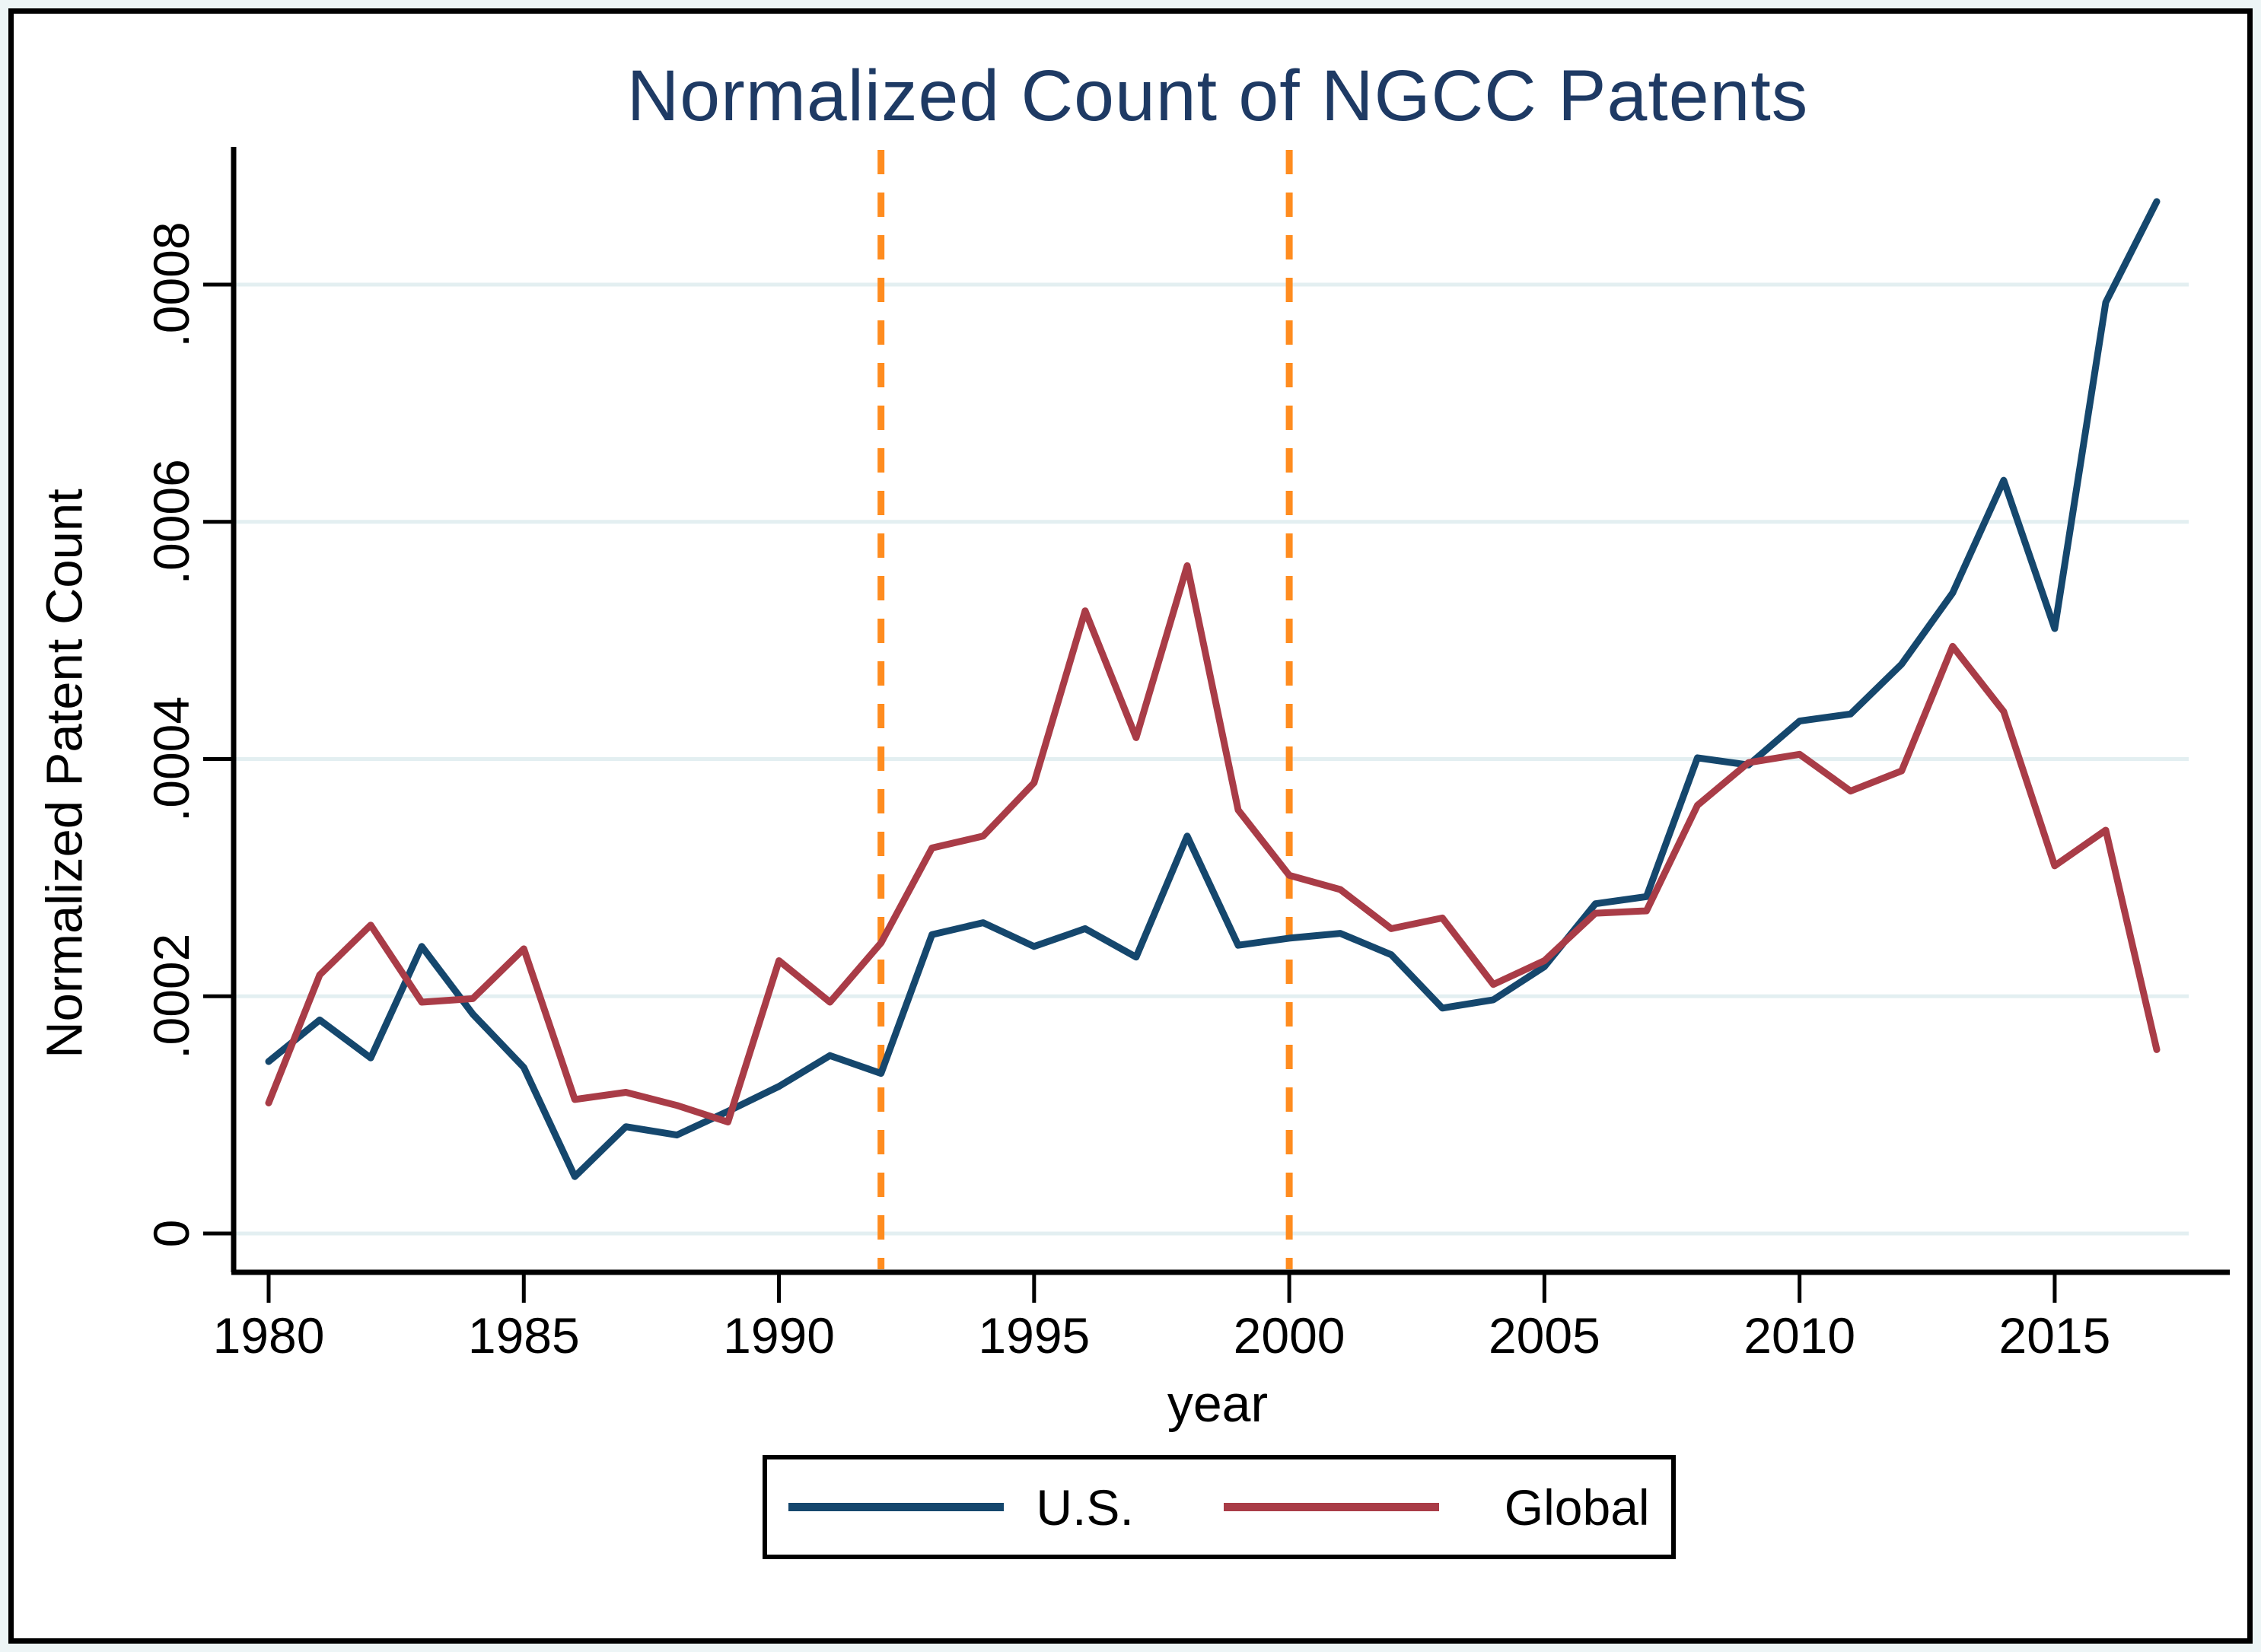 The image size is (2261, 1652). Describe the element at coordinates (1331, 1507) in the screenshot. I see `legend-global-swatch` at that location.